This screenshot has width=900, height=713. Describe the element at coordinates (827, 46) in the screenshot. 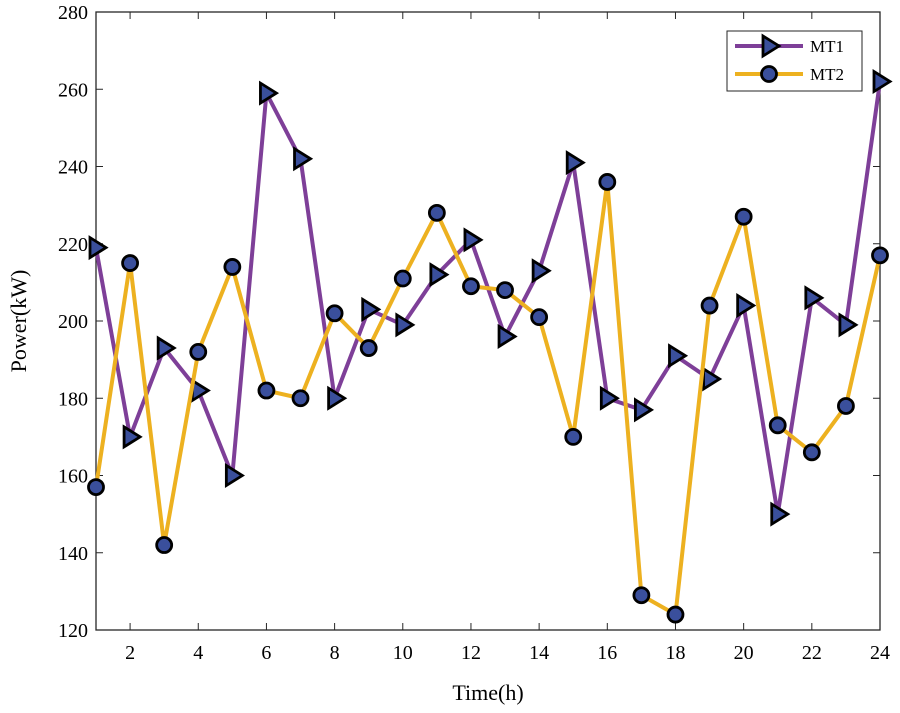

I see `legend-label: MT1` at that location.